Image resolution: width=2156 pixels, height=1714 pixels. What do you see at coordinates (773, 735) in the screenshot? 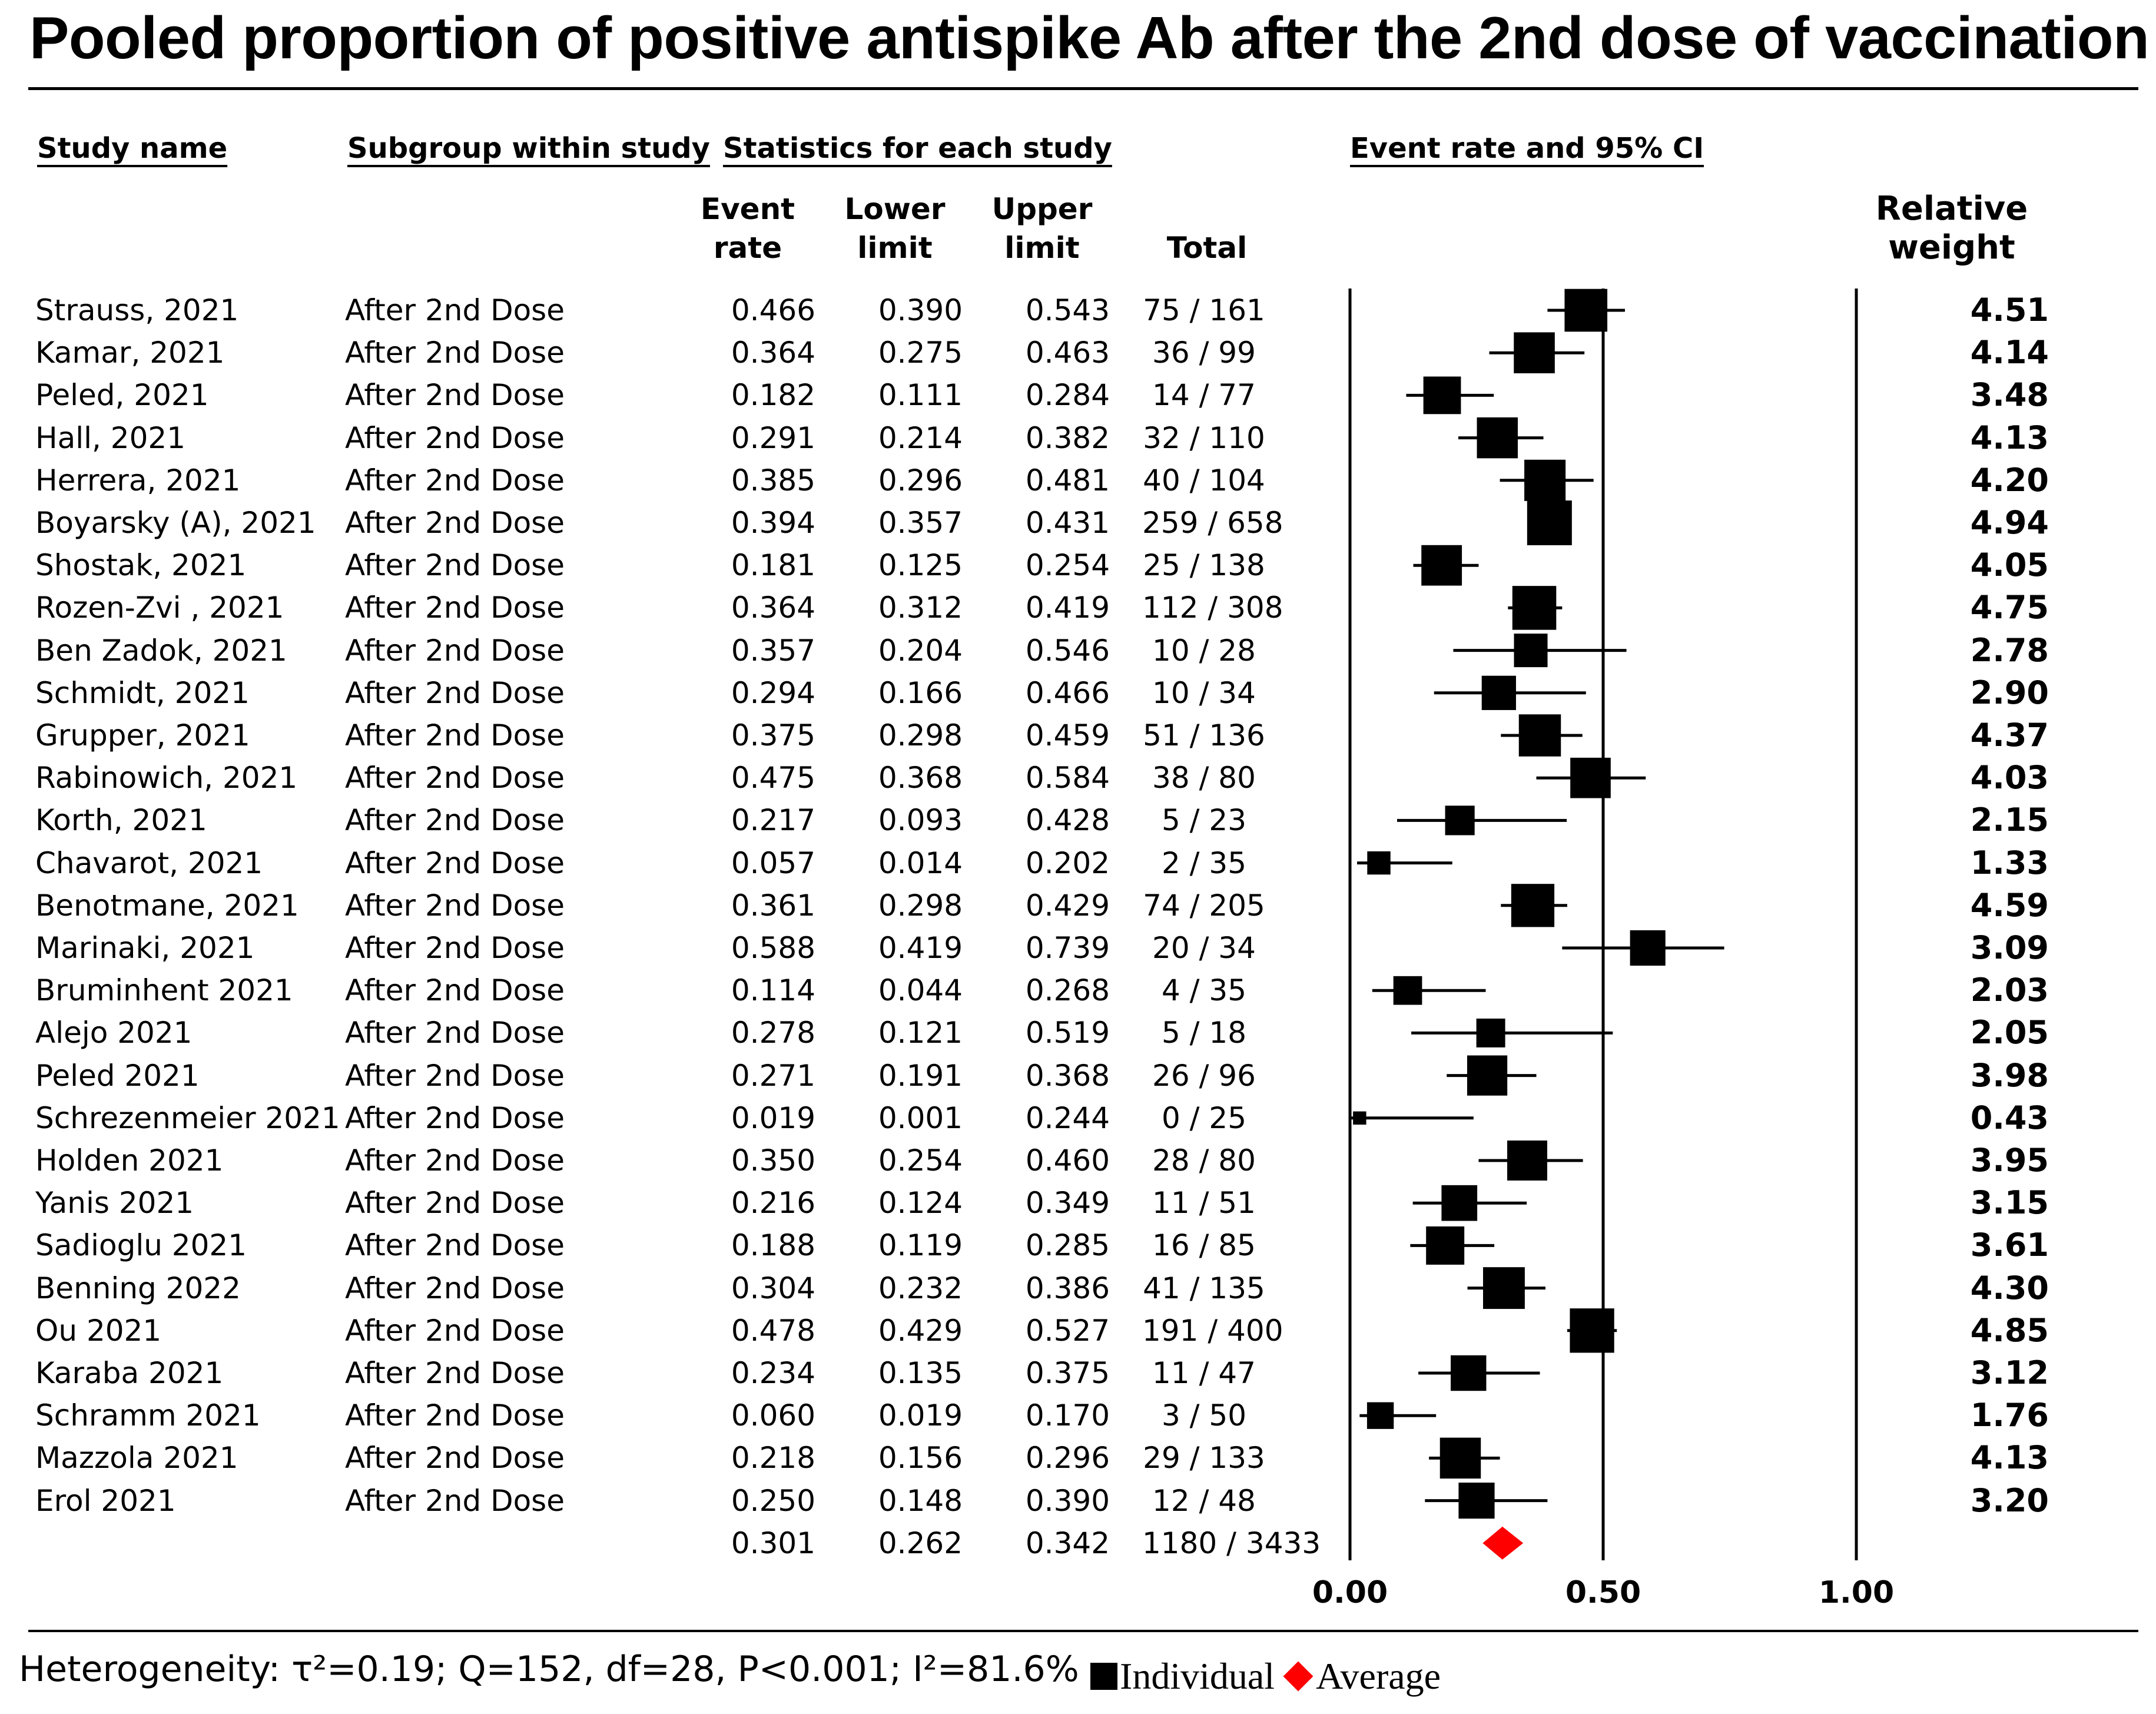
I see `study-rate: 0.375` at bounding box center [773, 735].